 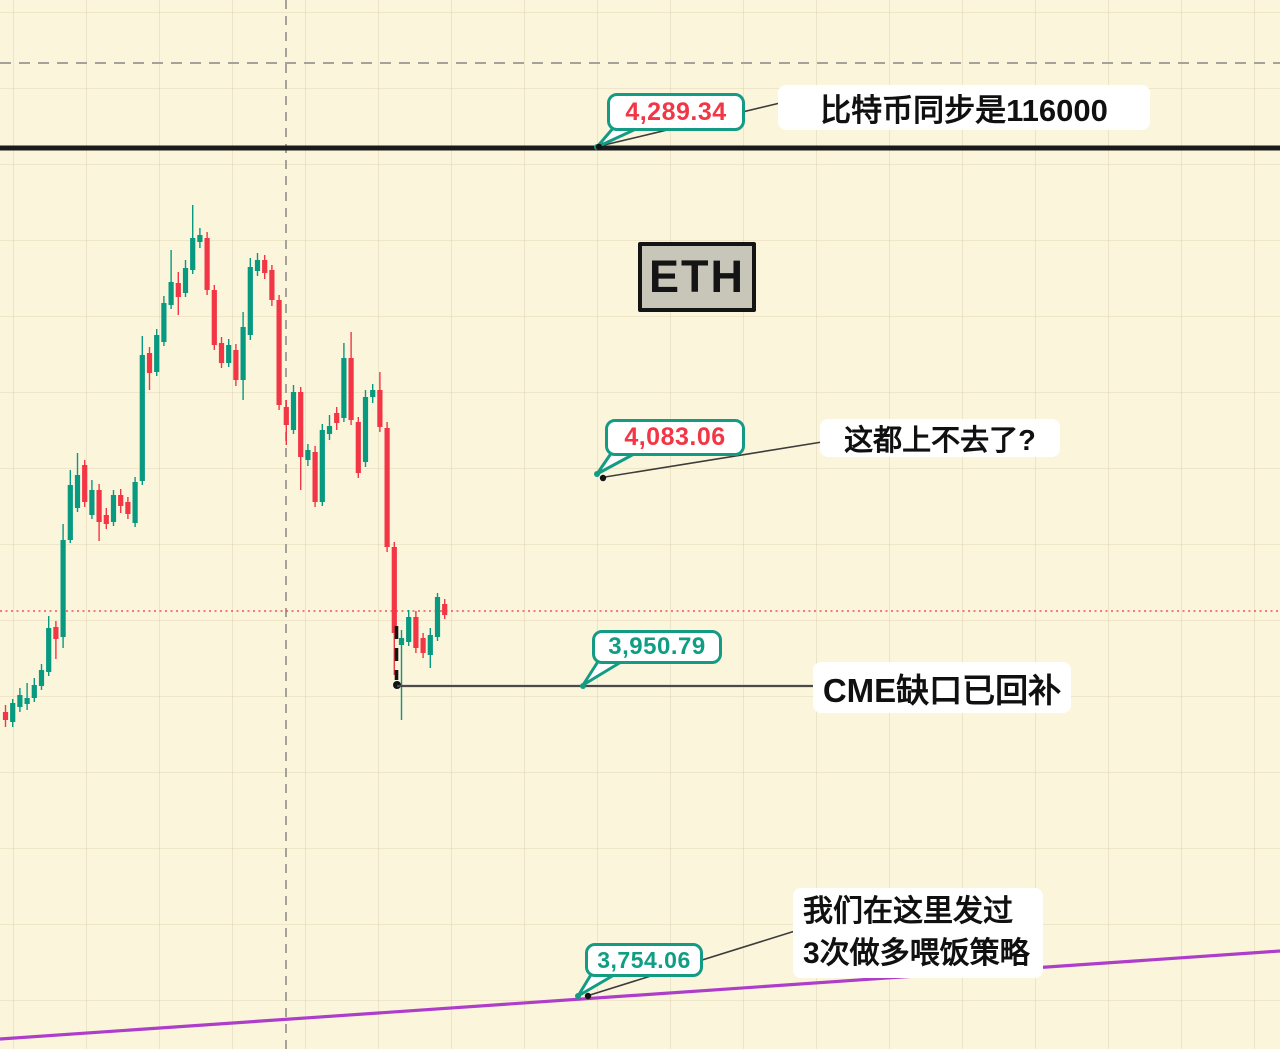 What do you see at coordinates (640, 995) in the screenshot?
I see `support-trendline` at bounding box center [640, 995].